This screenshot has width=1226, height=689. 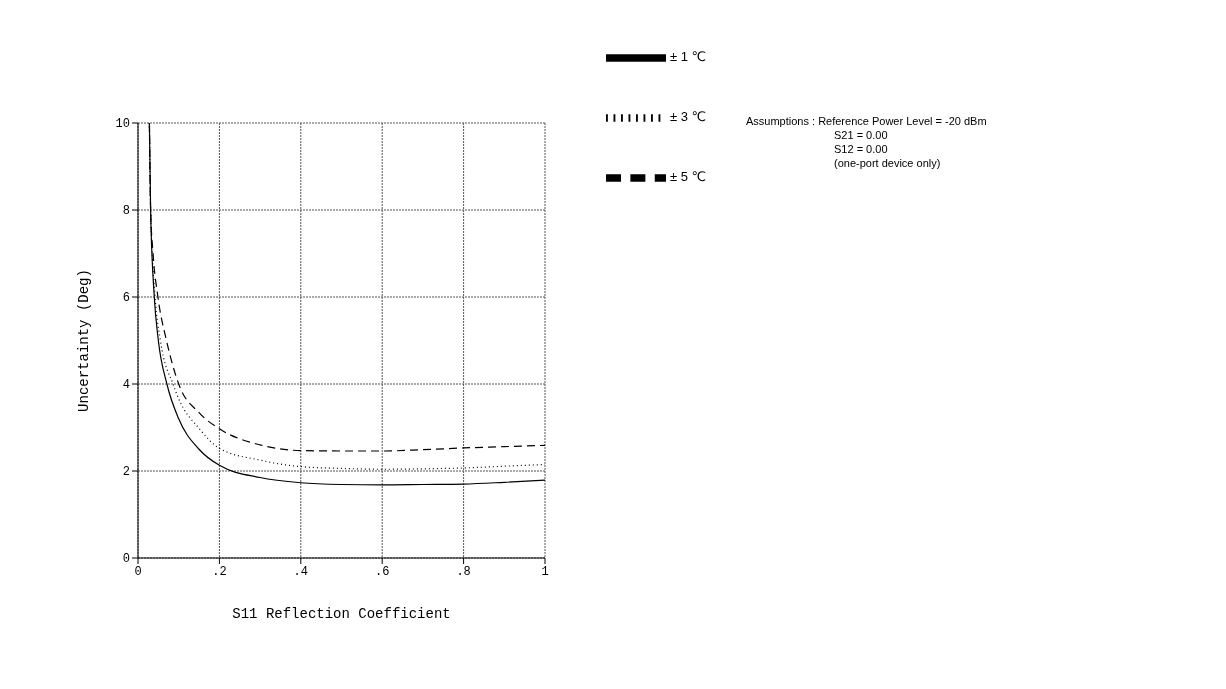 What do you see at coordinates (126, 211) in the screenshot?
I see `y-tick-label: 8` at bounding box center [126, 211].